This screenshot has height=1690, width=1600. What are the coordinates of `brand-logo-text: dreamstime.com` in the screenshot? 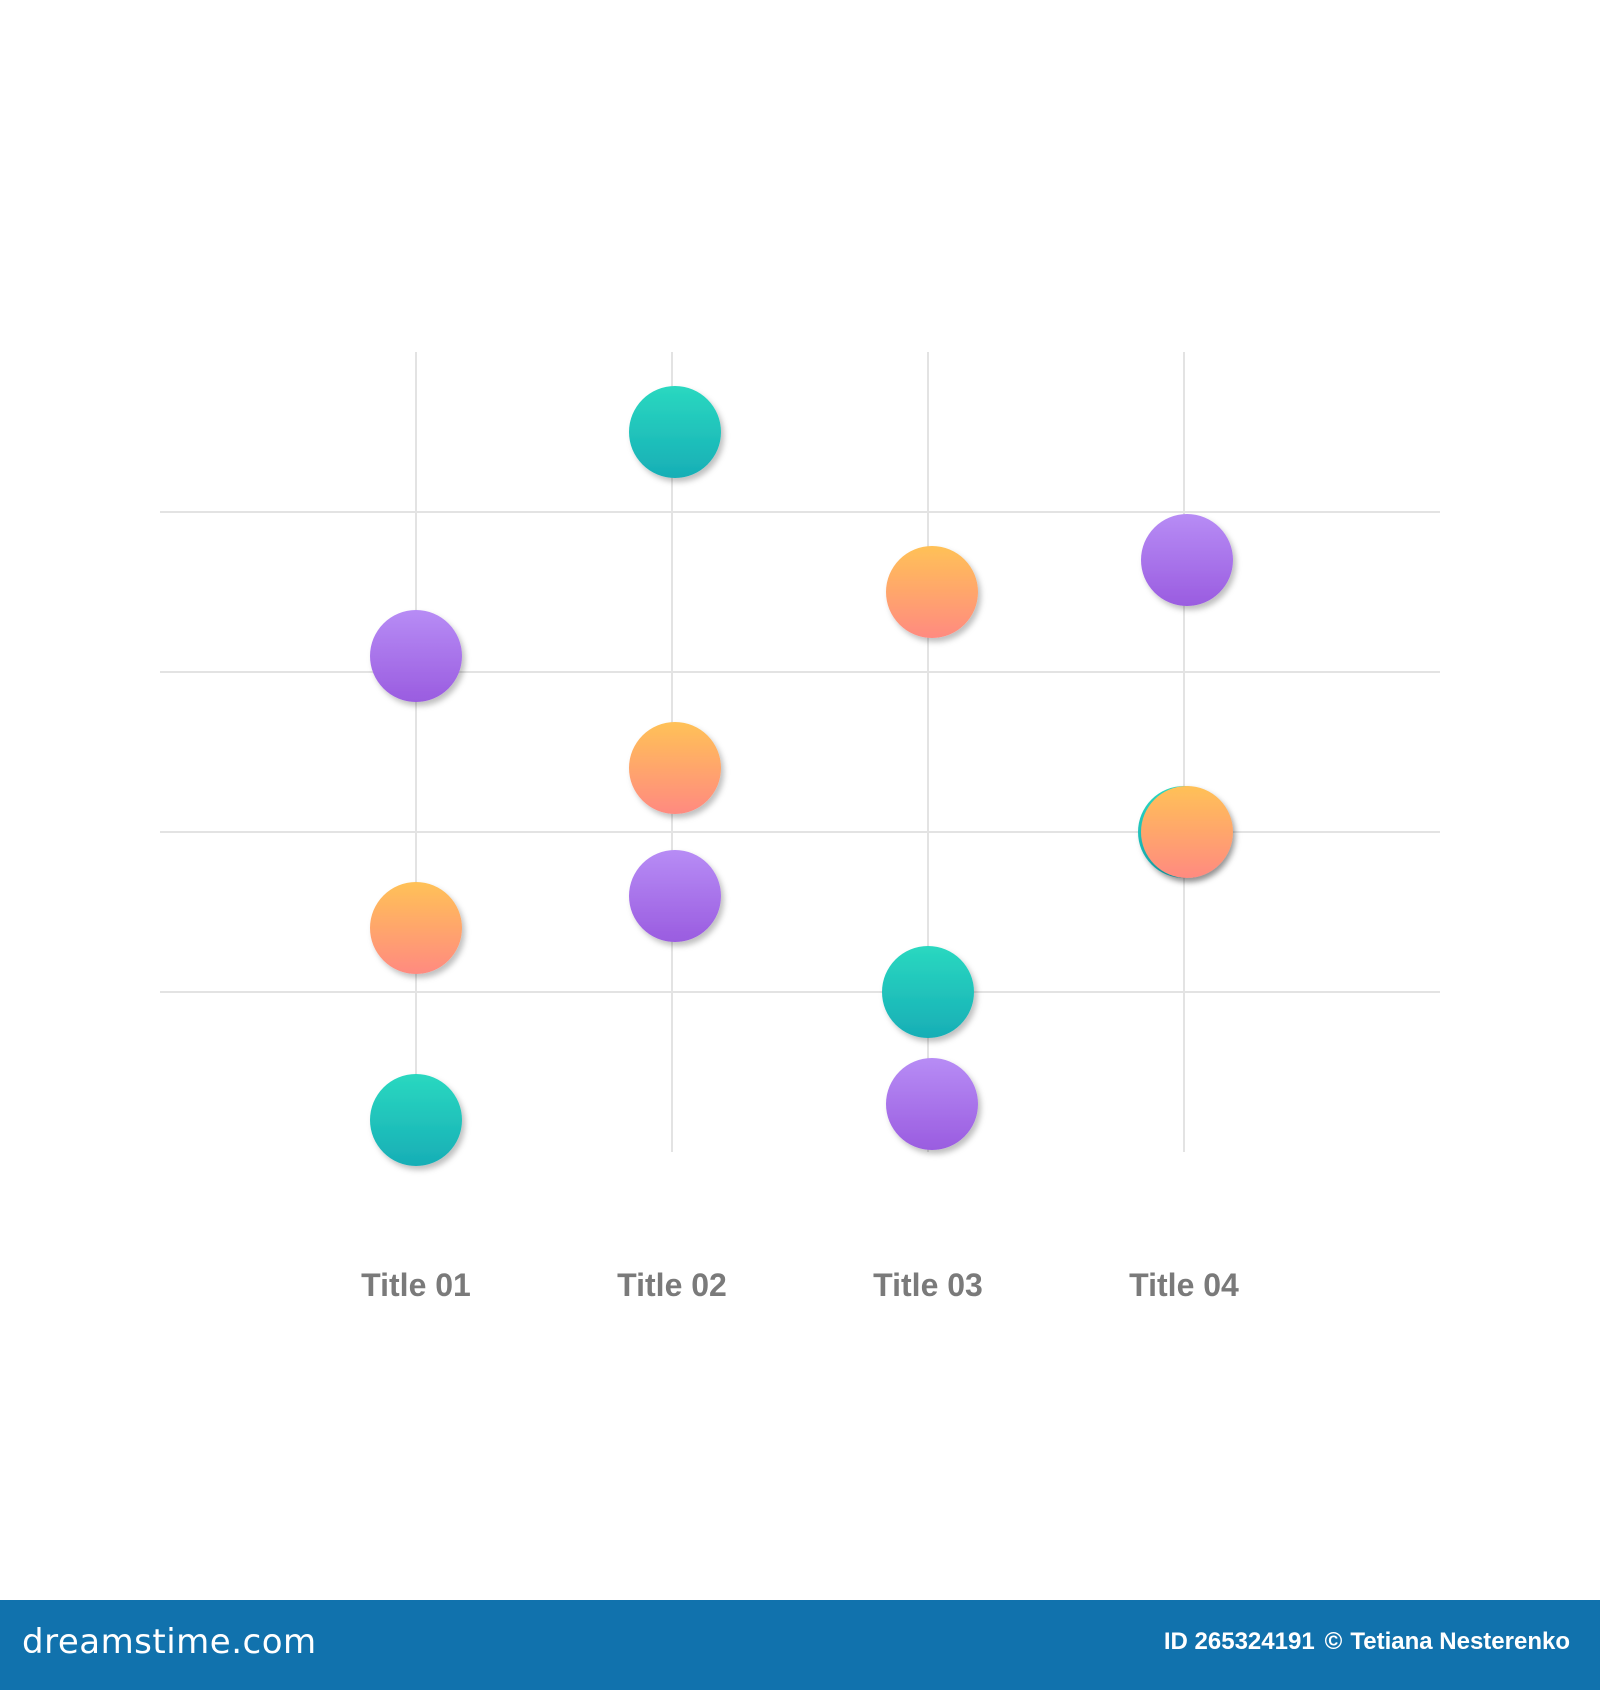 It's located at (169, 1642).